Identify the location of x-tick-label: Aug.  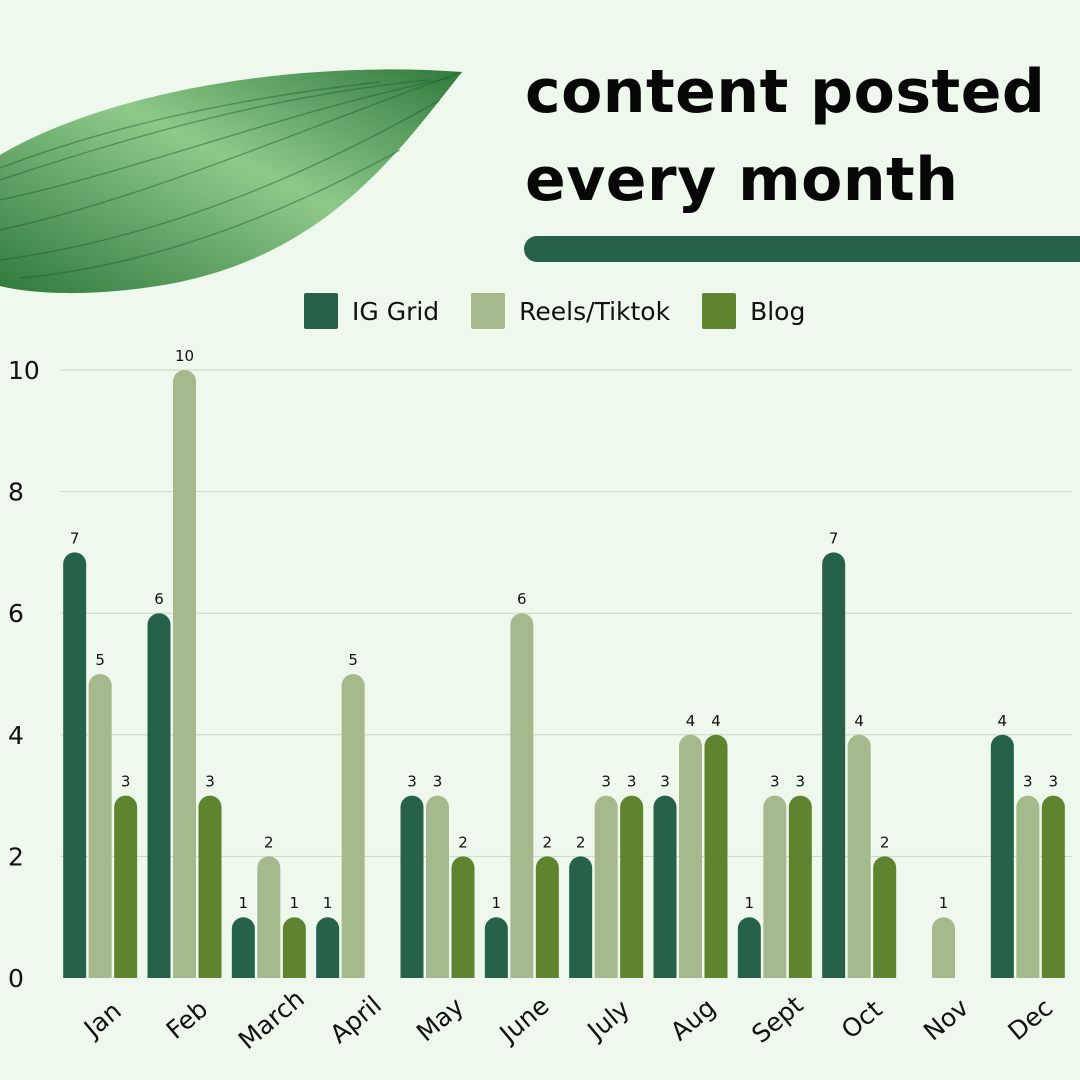
(693, 1020).